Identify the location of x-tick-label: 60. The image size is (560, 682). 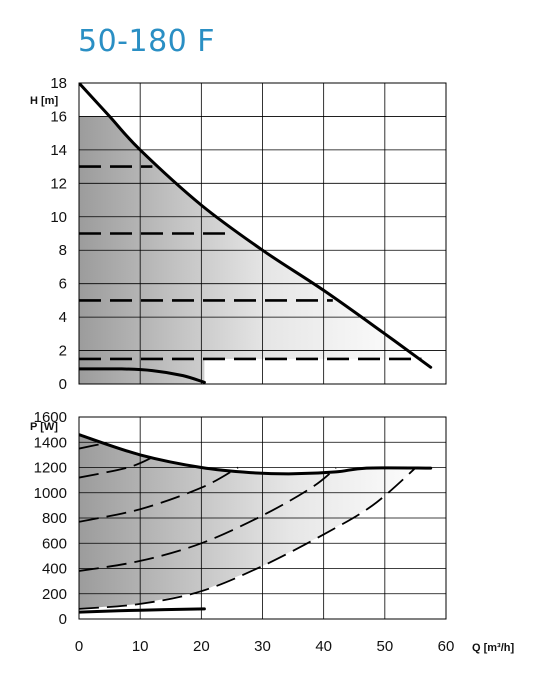
(446, 646).